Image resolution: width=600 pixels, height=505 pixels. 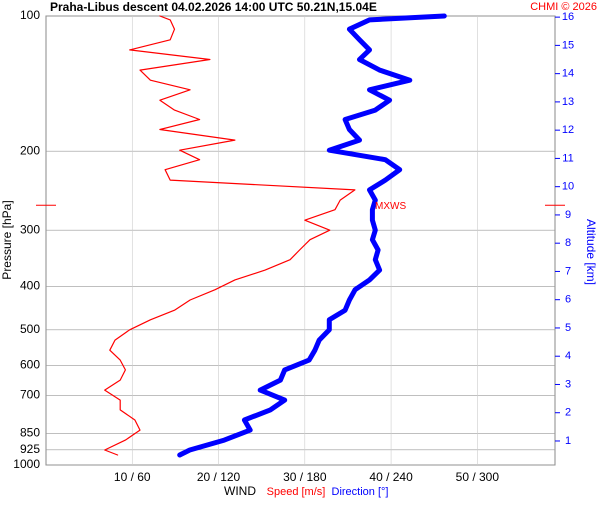 What do you see at coordinates (30, 329) in the screenshot?
I see `y-tick-label: 500` at bounding box center [30, 329].